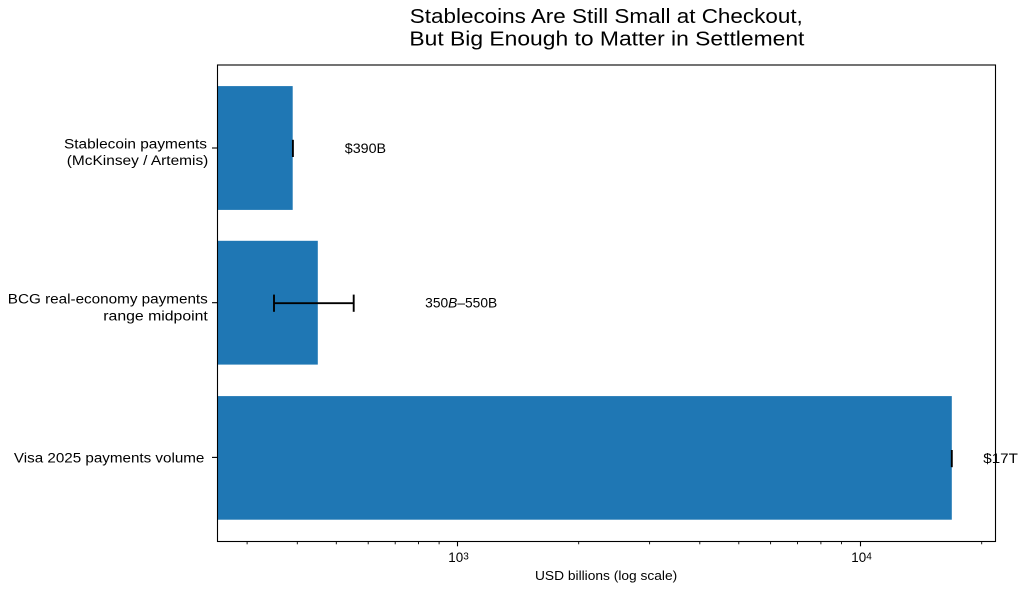 The width and height of the screenshot is (1024, 594). What do you see at coordinates (461, 303) in the screenshot?
I see `svg-text: 350B–550B` at bounding box center [461, 303].